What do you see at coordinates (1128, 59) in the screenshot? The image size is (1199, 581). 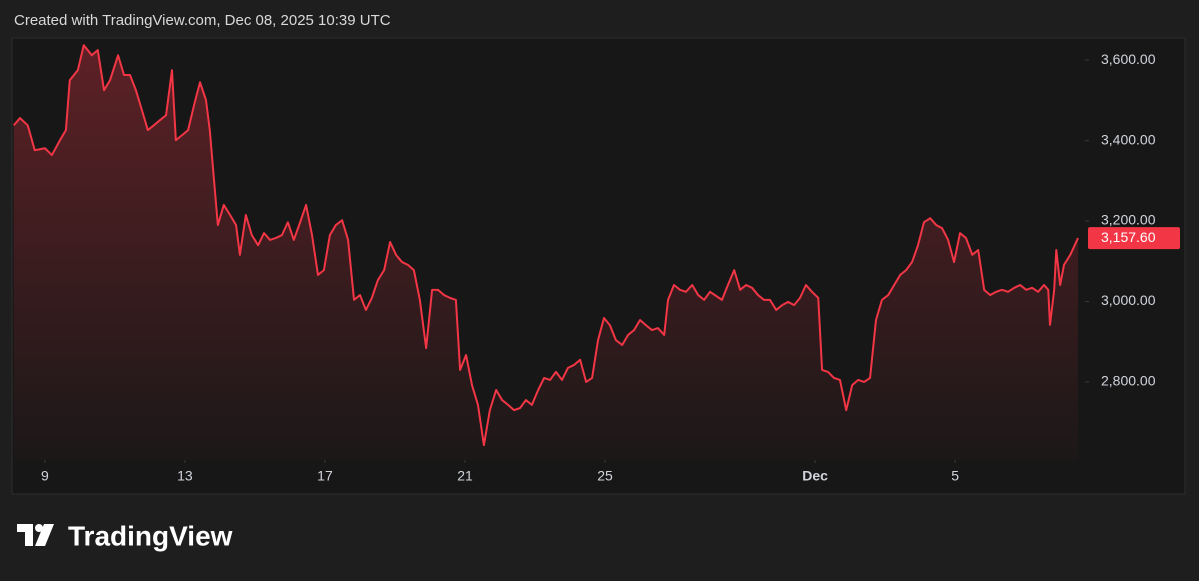 I see `y-tick-label: 3,600.00` at bounding box center [1128, 59].